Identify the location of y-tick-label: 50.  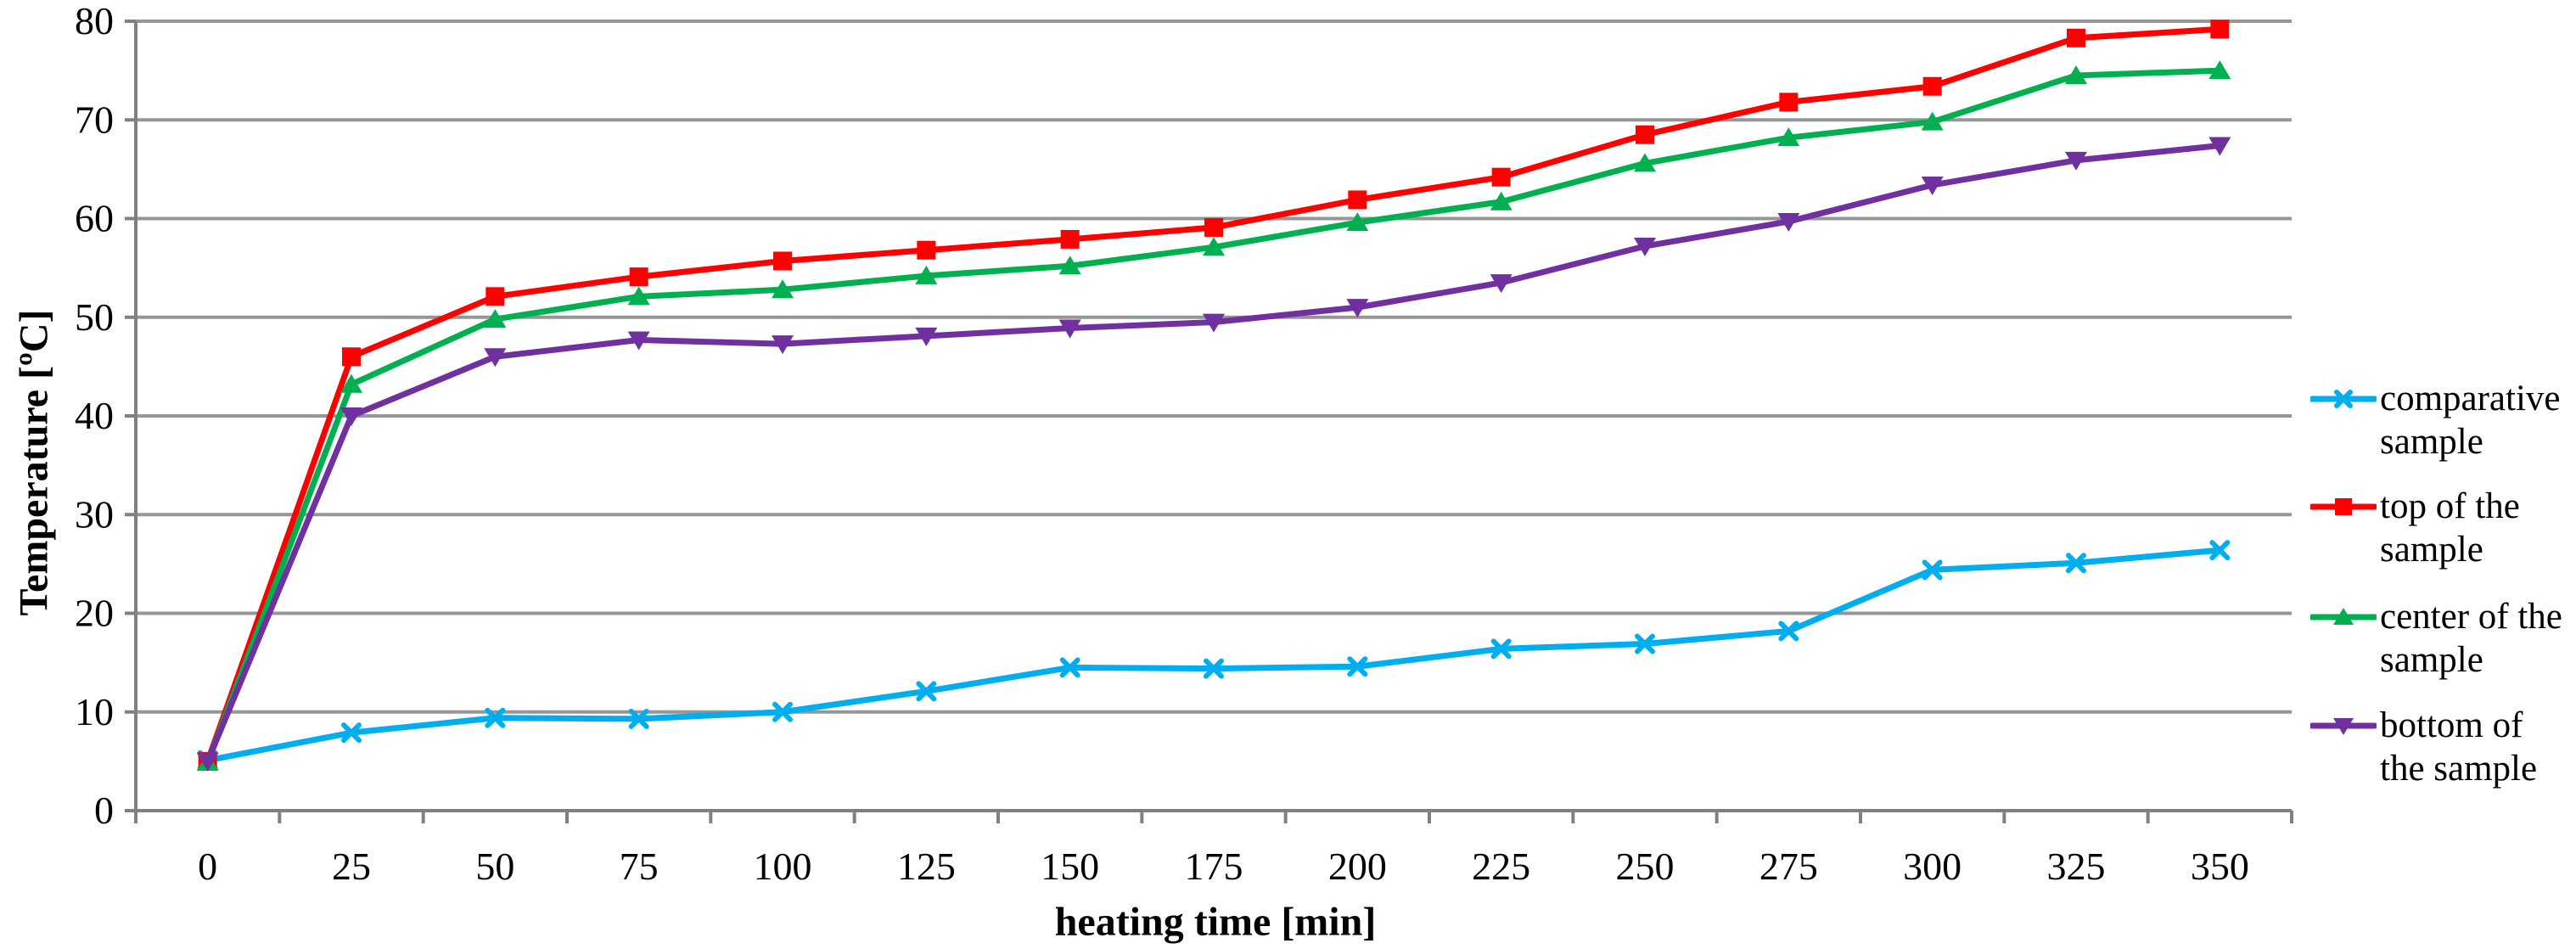
(94, 317).